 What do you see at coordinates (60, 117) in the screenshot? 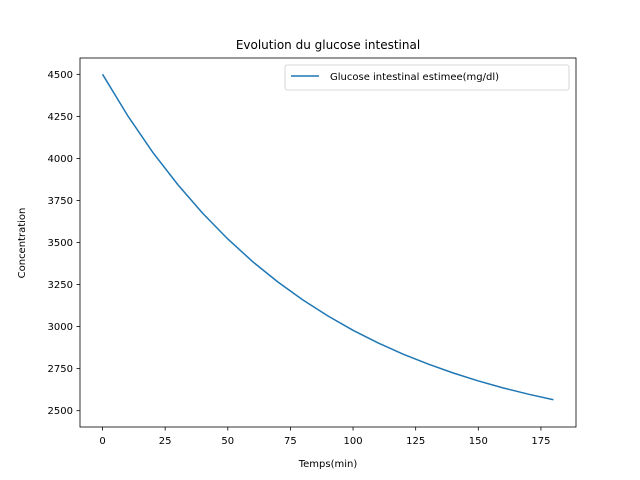
I see `y-tick-label: 4250` at bounding box center [60, 117].